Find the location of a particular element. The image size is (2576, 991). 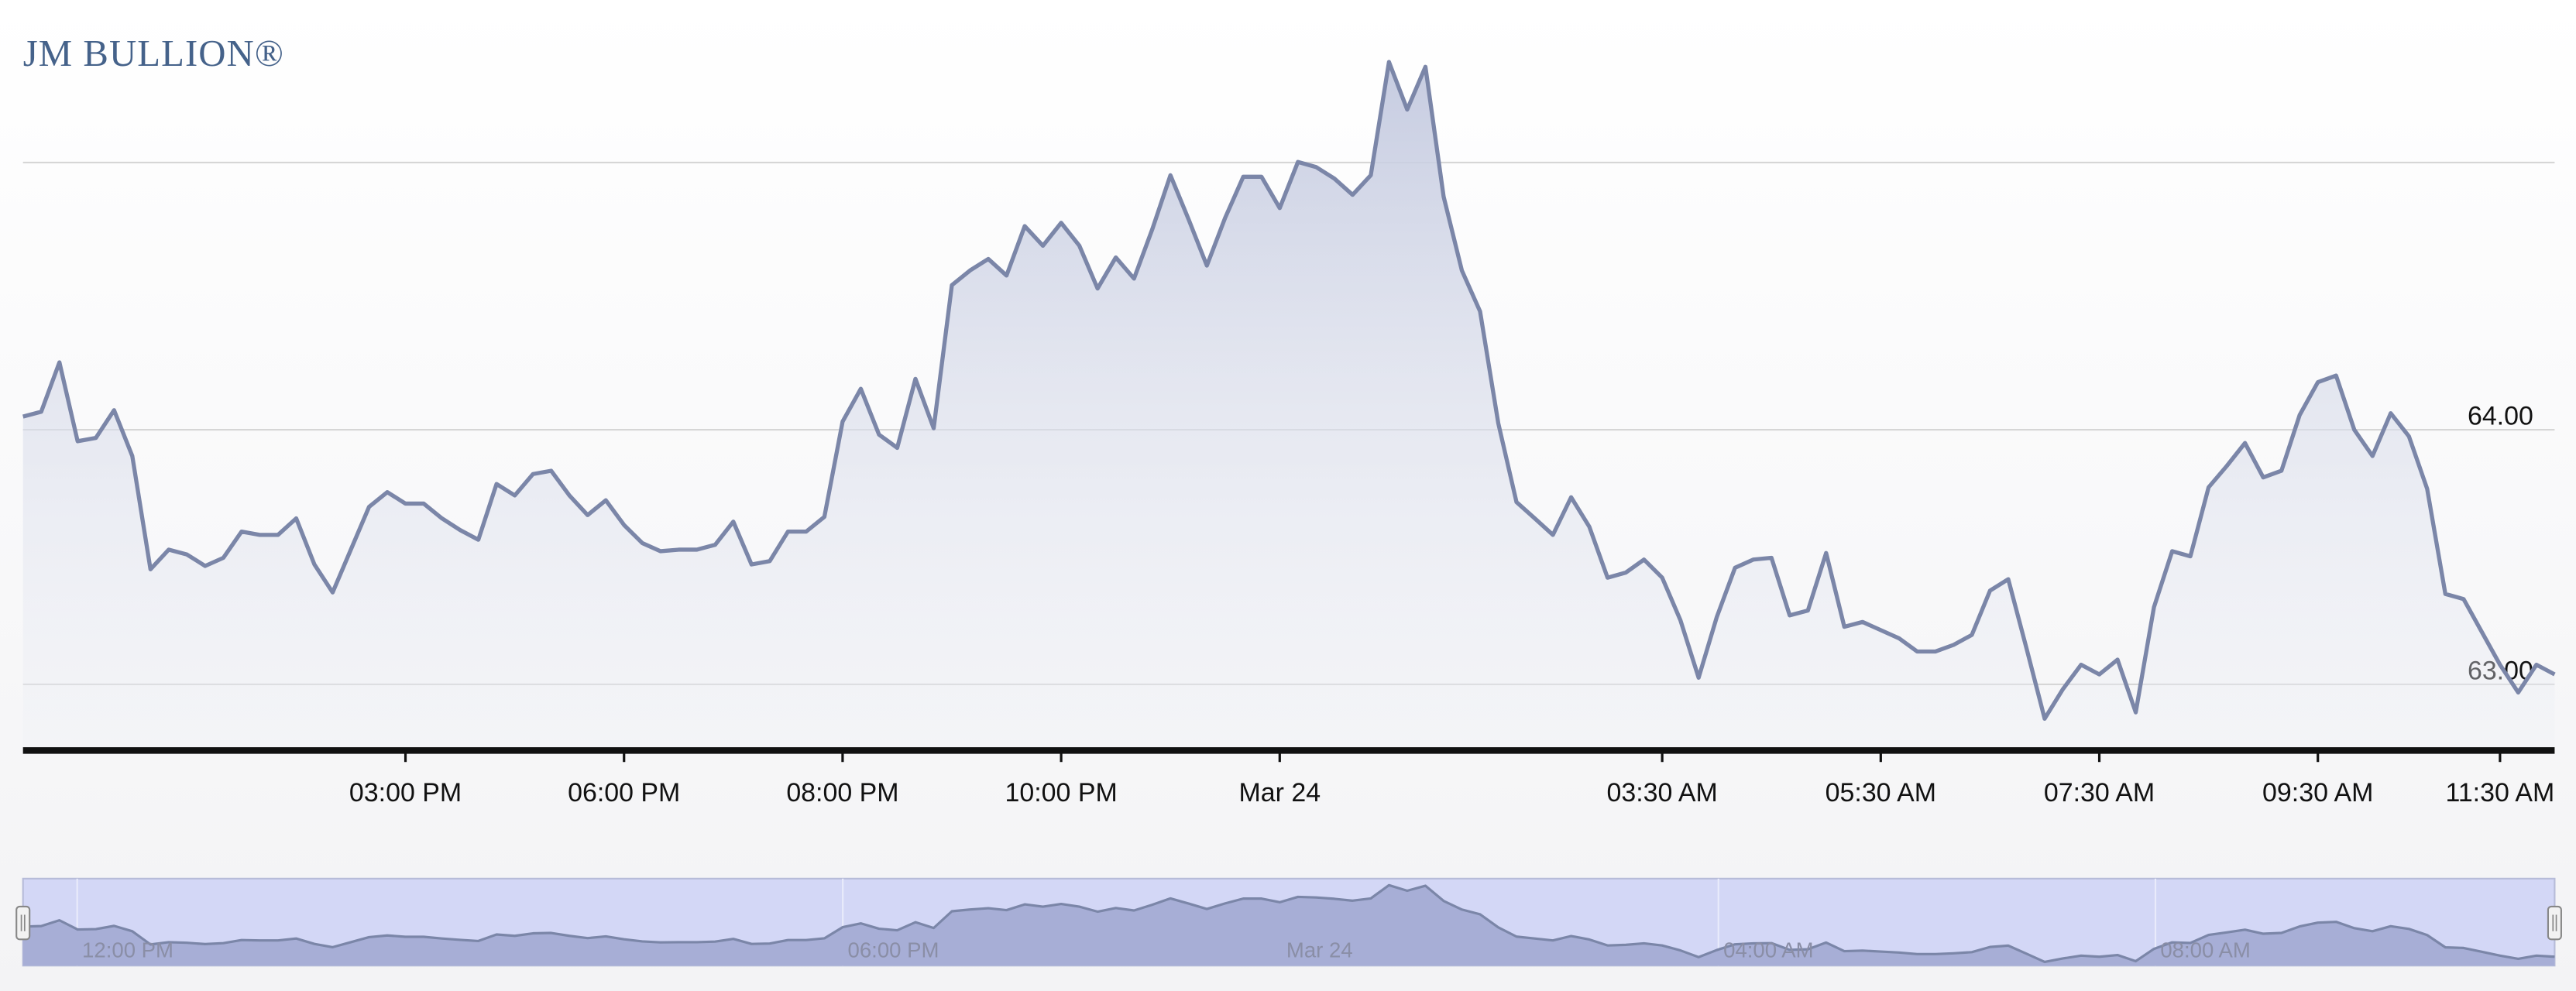

x-tick-label: 06:00 PM is located at coordinates (624, 793).